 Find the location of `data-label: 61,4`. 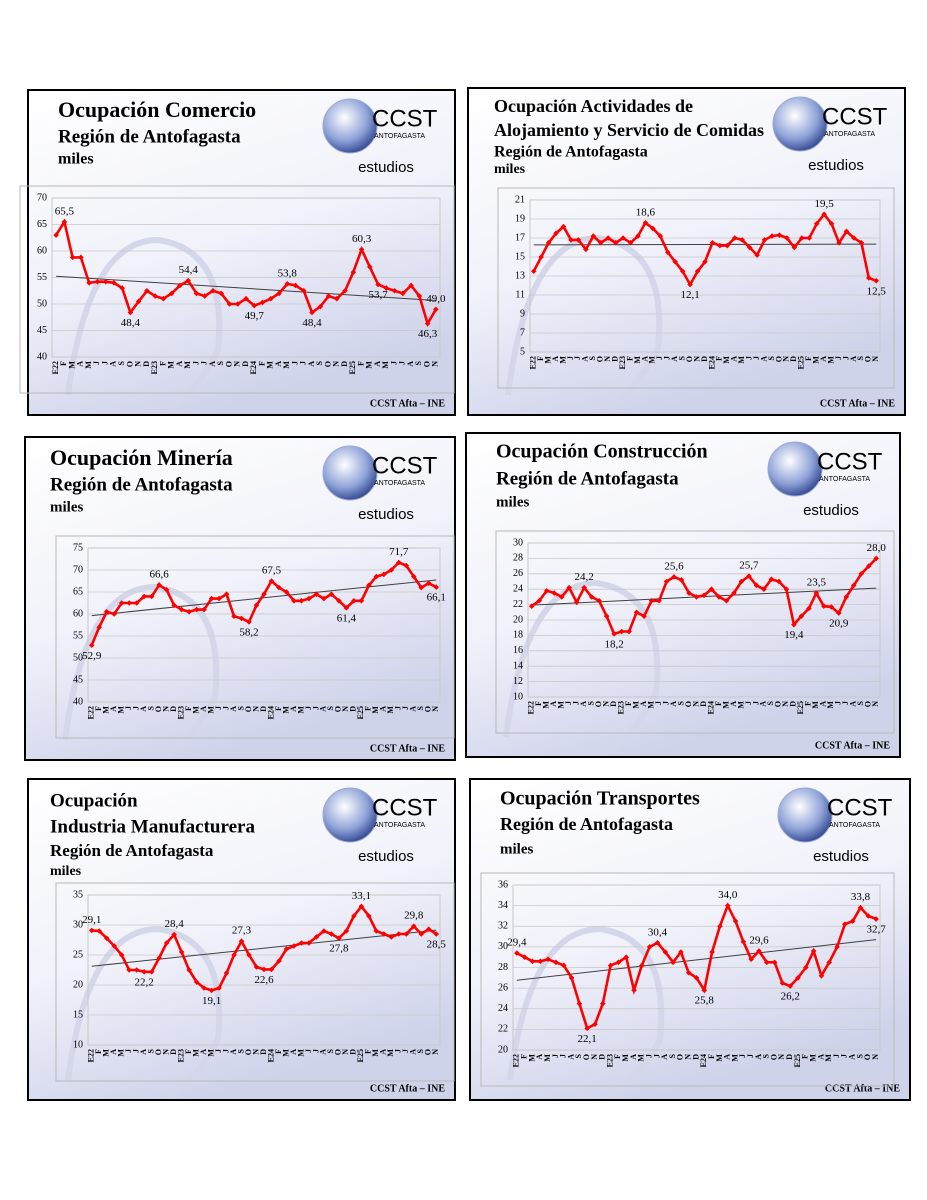

data-label: 61,4 is located at coordinates (347, 618).